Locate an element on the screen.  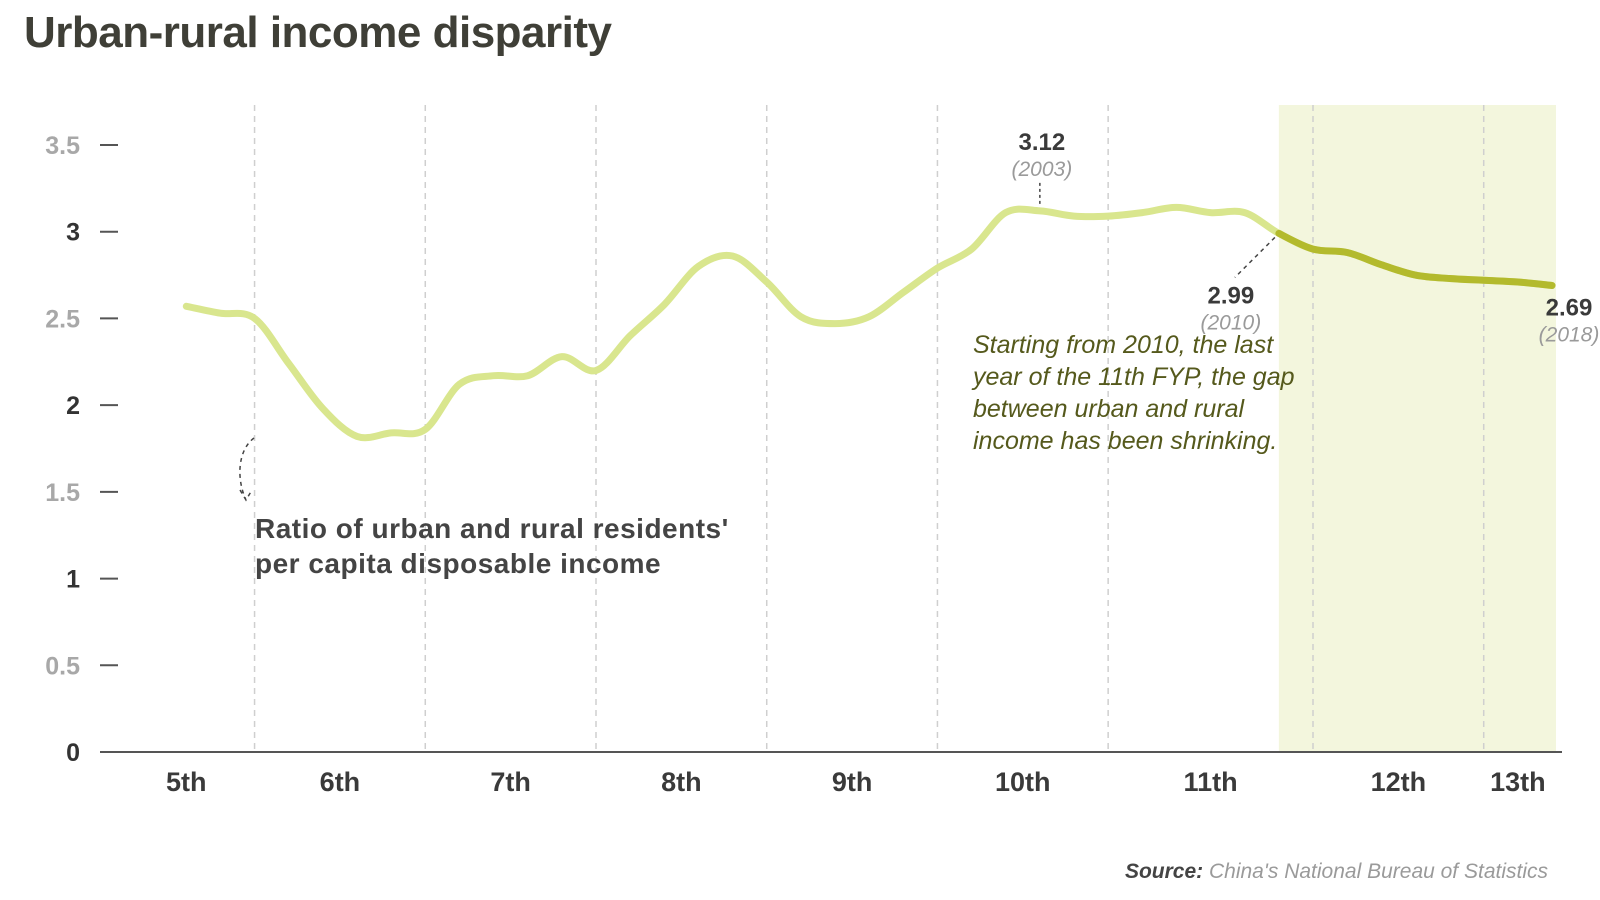
data-point-2005 is located at coordinates (1108, 216).